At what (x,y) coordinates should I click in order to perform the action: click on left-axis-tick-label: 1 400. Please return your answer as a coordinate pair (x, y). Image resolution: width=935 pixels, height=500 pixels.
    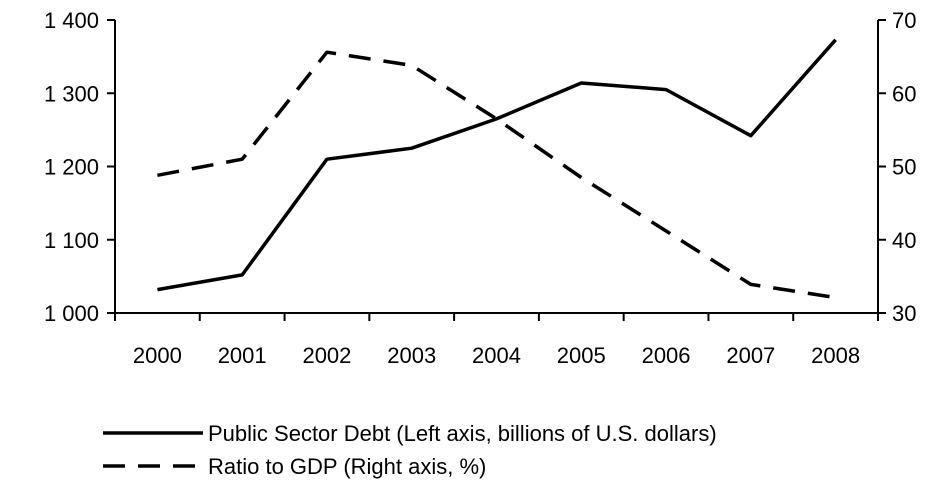
    Looking at the image, I should click on (71, 20).